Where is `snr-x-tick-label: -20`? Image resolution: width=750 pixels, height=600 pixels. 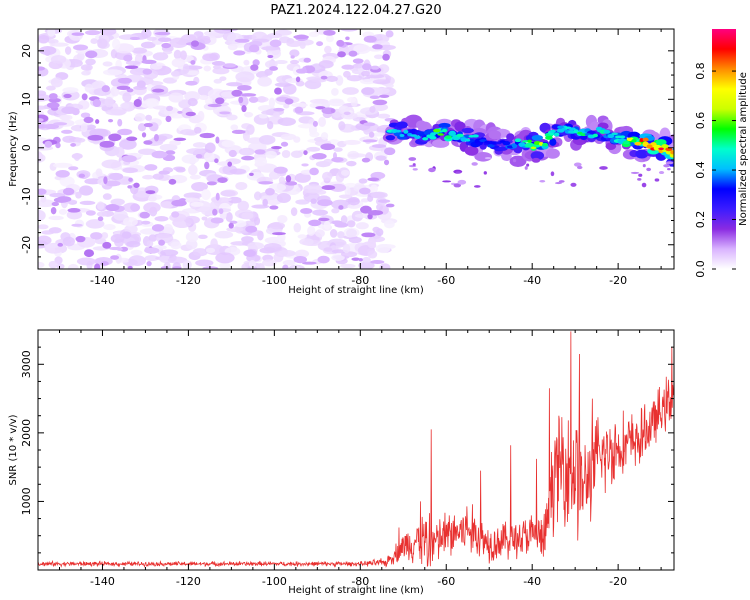
snr-x-tick-label: -20 is located at coordinates (618, 581).